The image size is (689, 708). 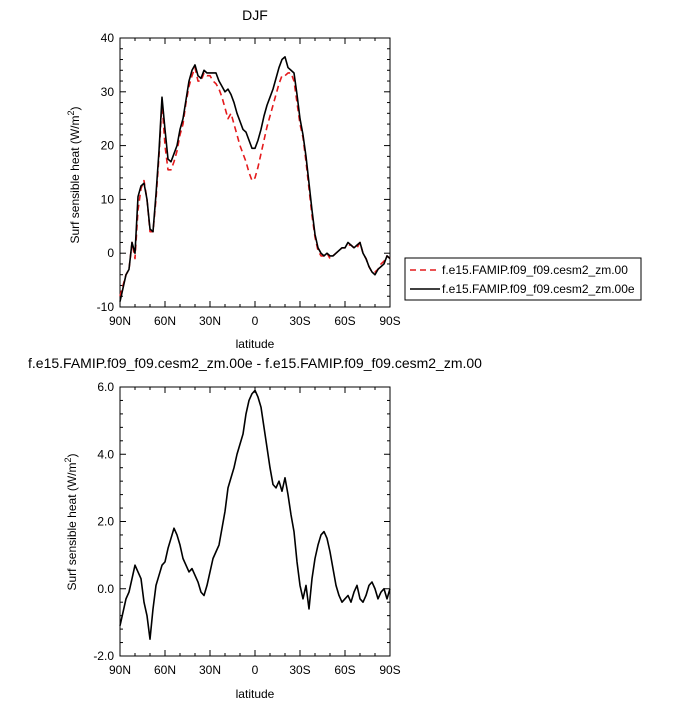 I want to click on top-ytick-label: 10, so click(x=108, y=199).